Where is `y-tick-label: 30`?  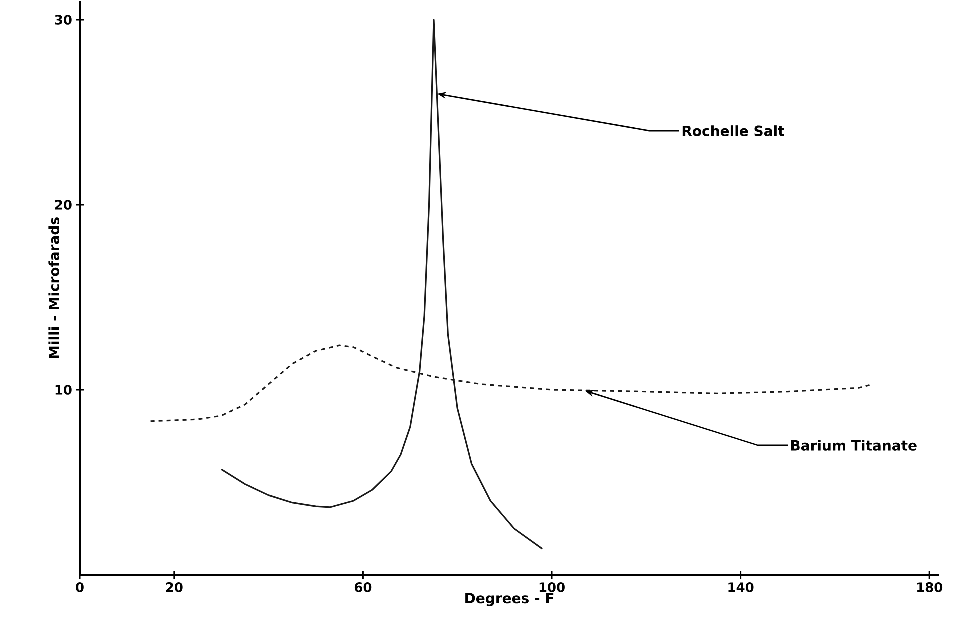
y-tick-label: 30 is located at coordinates (63, 20).